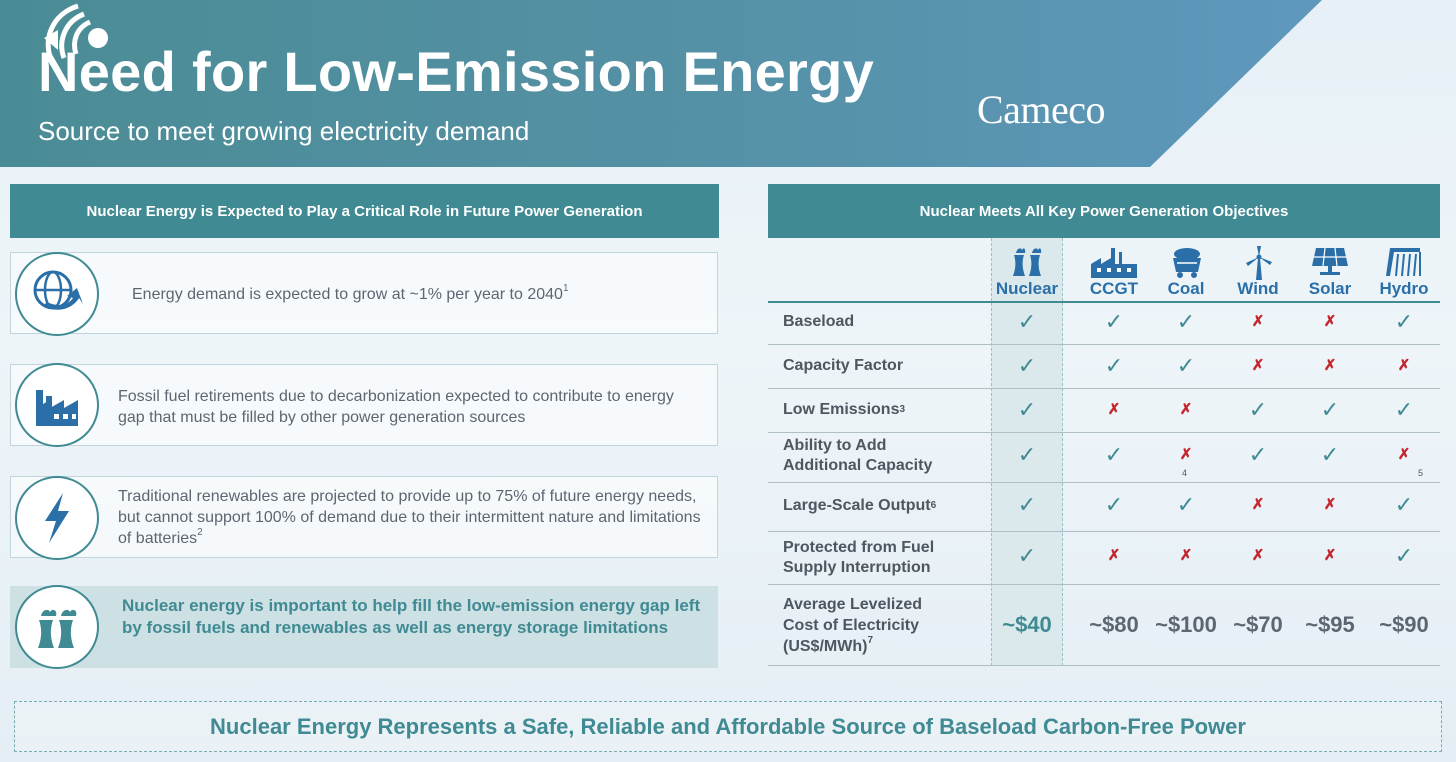 Image resolution: width=1456 pixels, height=762 pixels. I want to click on cell-footnote: 4, so click(1185, 473).